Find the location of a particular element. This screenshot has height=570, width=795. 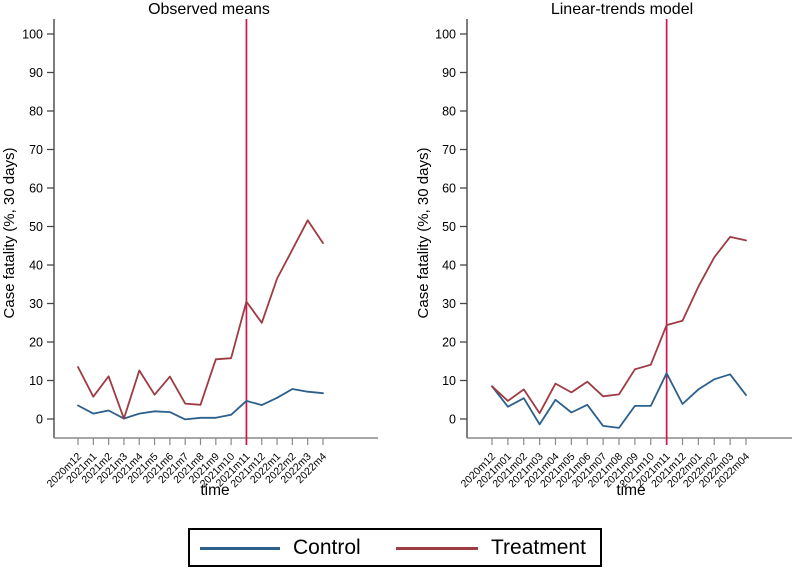

legend-label-treatment: Treatment is located at coordinates (538, 547).